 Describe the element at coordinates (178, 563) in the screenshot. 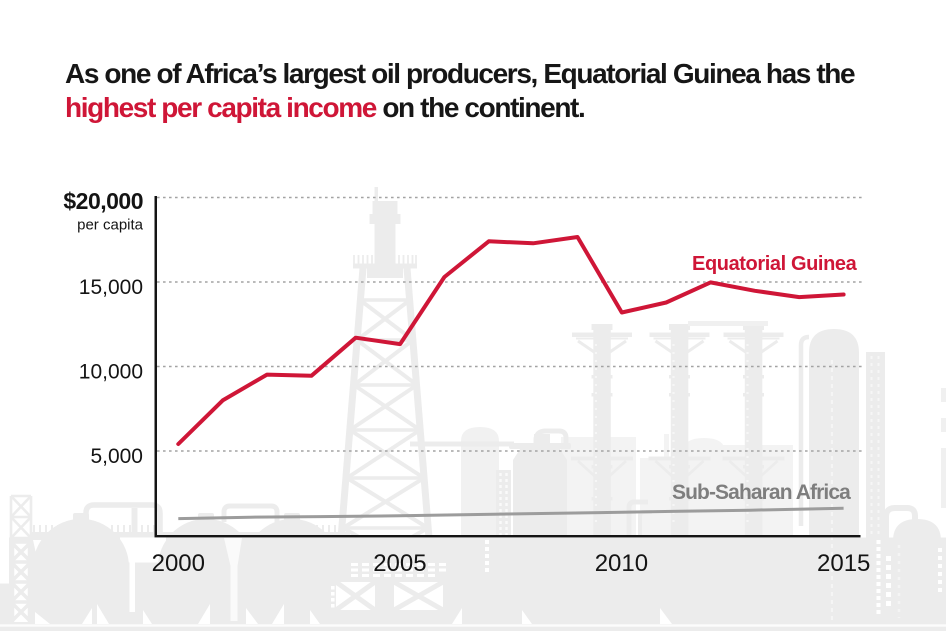

I see `svg-text: 2000` at that location.